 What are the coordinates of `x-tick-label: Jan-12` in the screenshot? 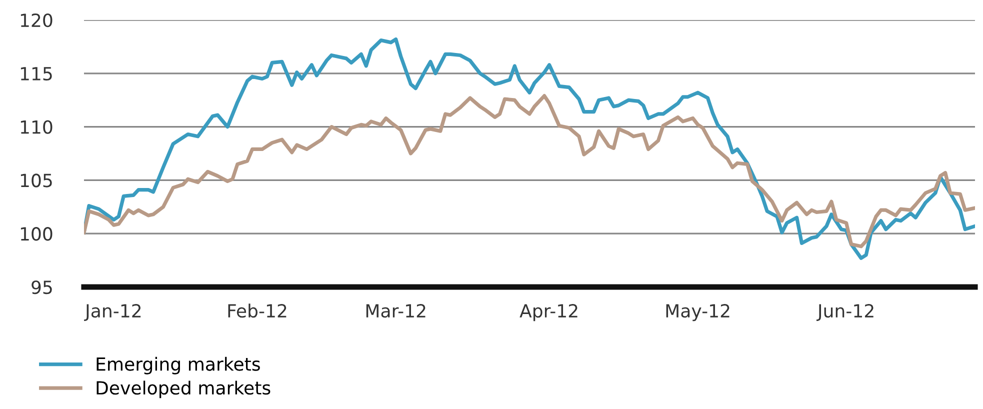 It's located at (112, 312).